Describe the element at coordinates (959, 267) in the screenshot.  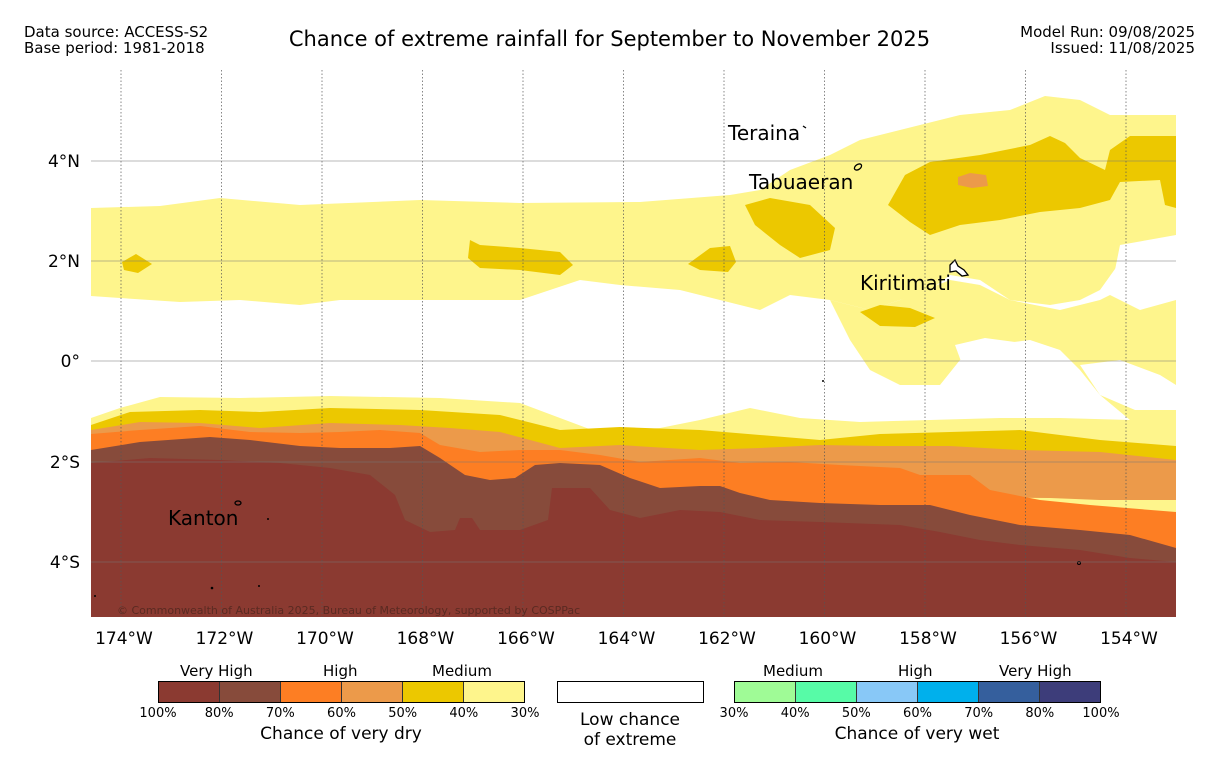
I see `kiritimati-island` at that location.